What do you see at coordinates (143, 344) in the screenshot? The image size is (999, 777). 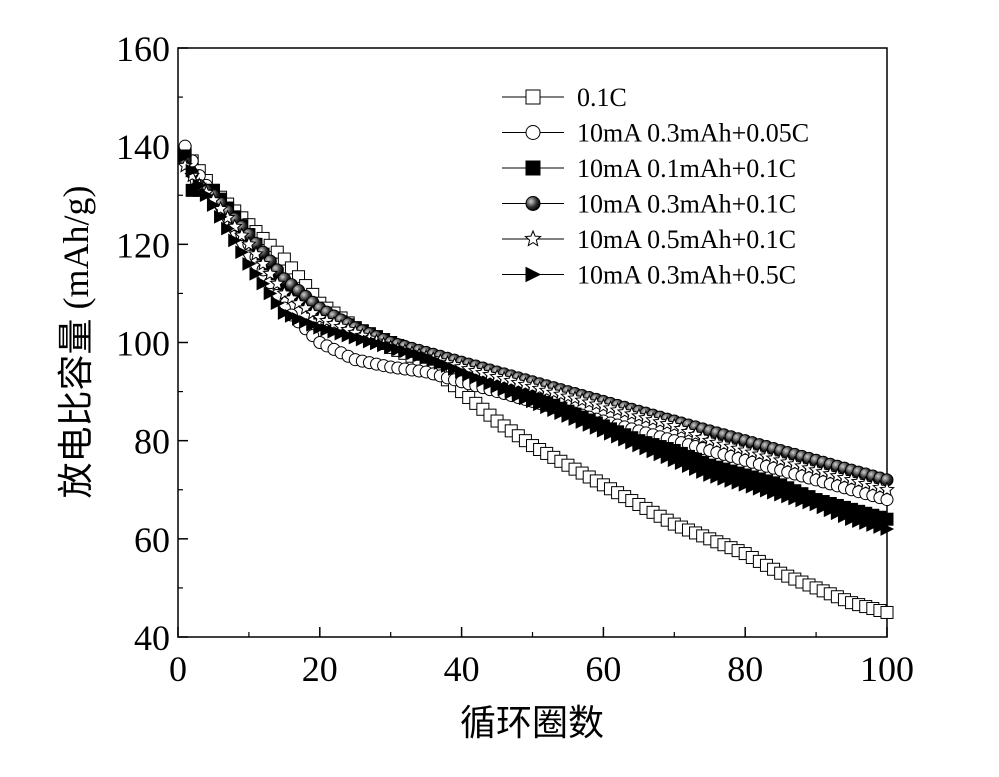 I see `y-tick-label: 100` at bounding box center [143, 344].